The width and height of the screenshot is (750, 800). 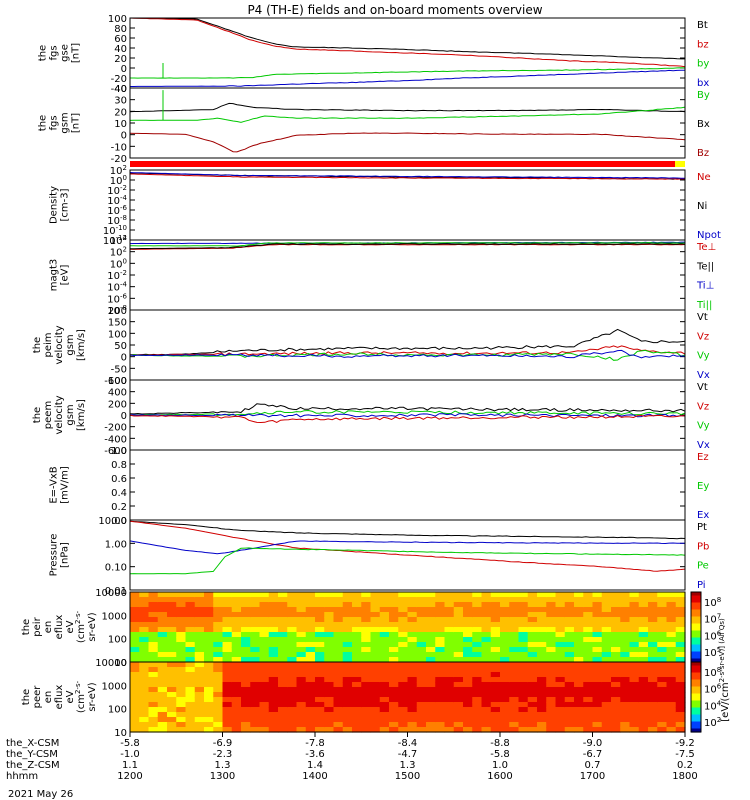 What do you see at coordinates (130, 765) in the screenshot?
I see `xaxis-tick-z-0: 1.1` at bounding box center [130, 765].